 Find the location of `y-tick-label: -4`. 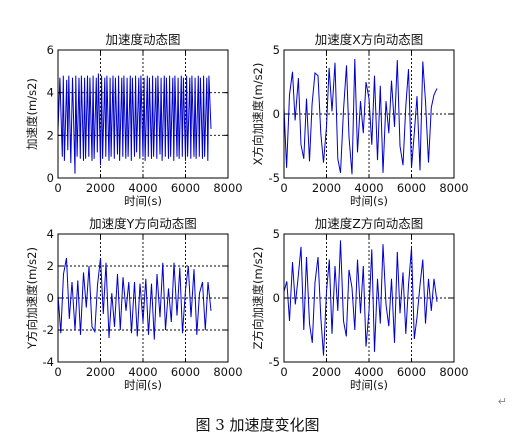

y-tick-label: -4 is located at coordinates (48, 362).